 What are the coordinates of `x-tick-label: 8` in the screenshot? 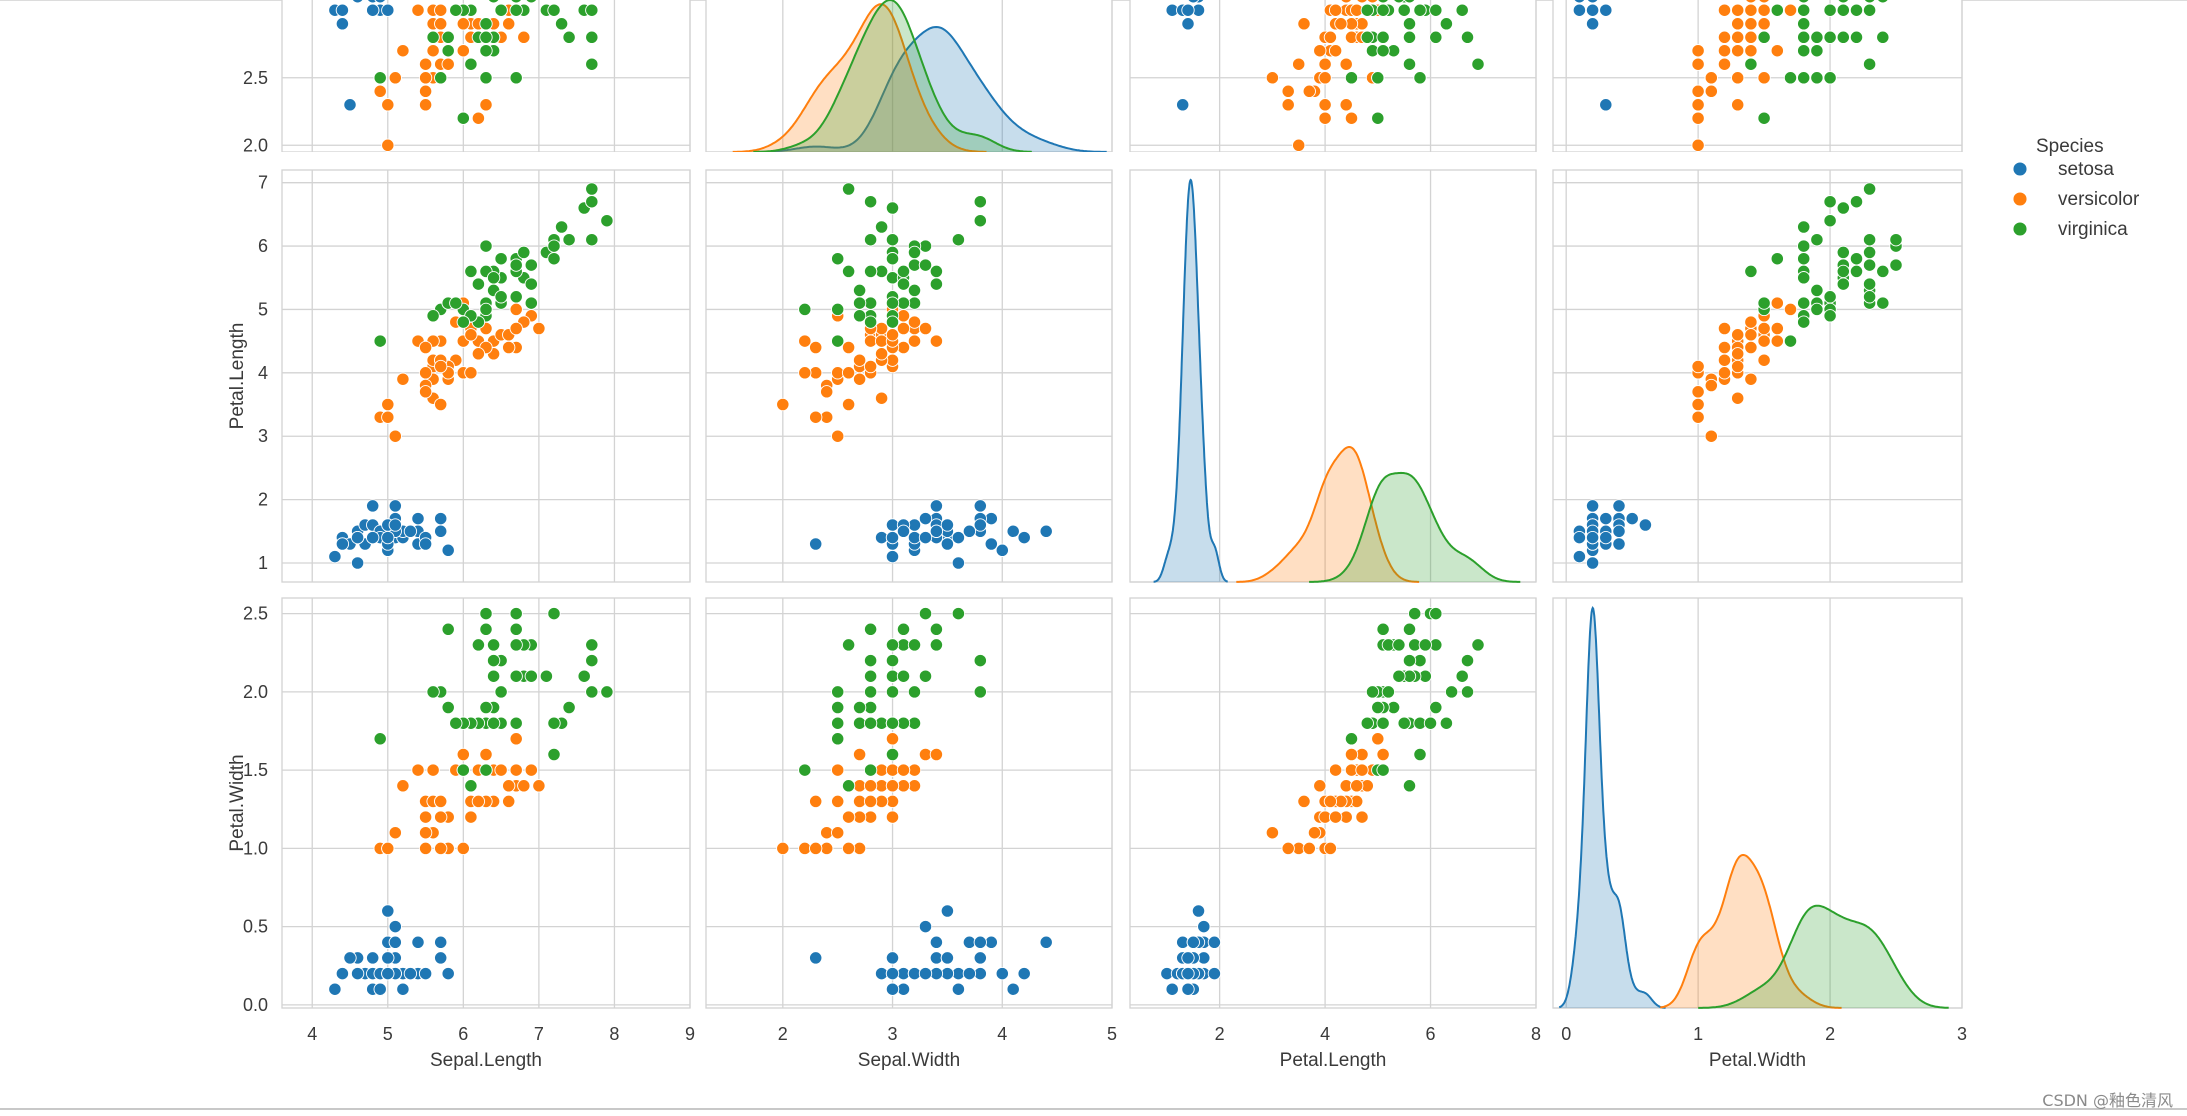 It's located at (1536, 1034).